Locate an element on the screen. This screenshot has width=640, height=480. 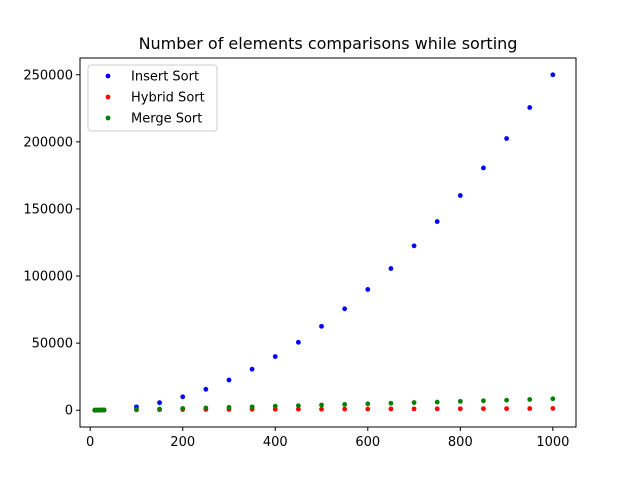
x-tick-label: 800 is located at coordinates (460, 442).